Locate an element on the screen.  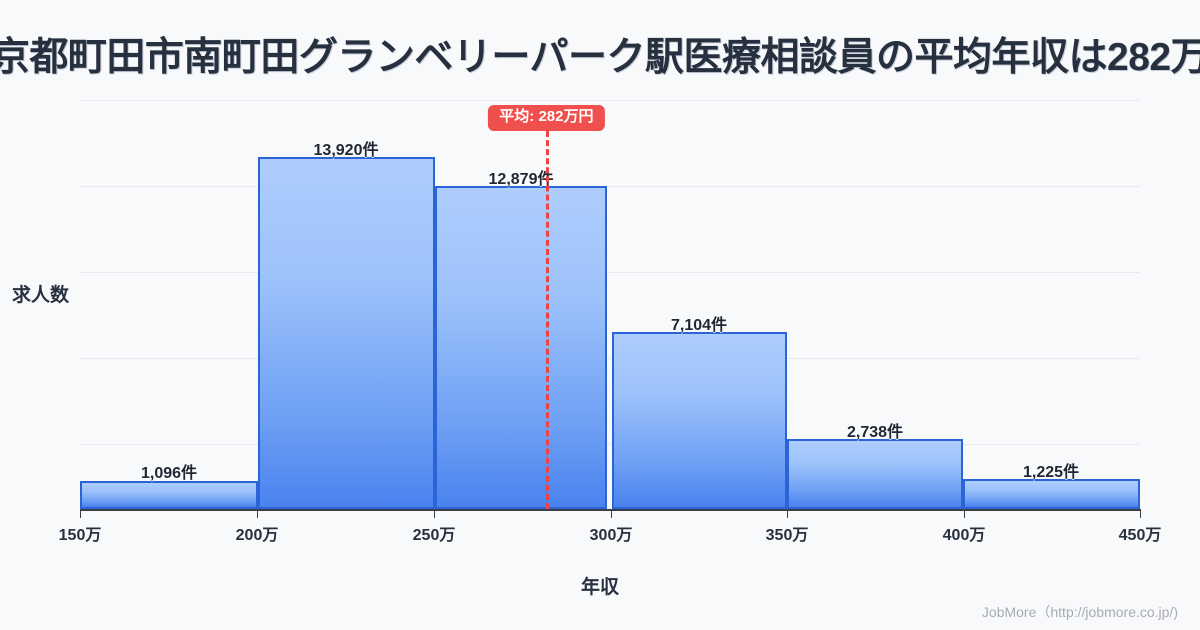
average-line is located at coordinates (548, 320).